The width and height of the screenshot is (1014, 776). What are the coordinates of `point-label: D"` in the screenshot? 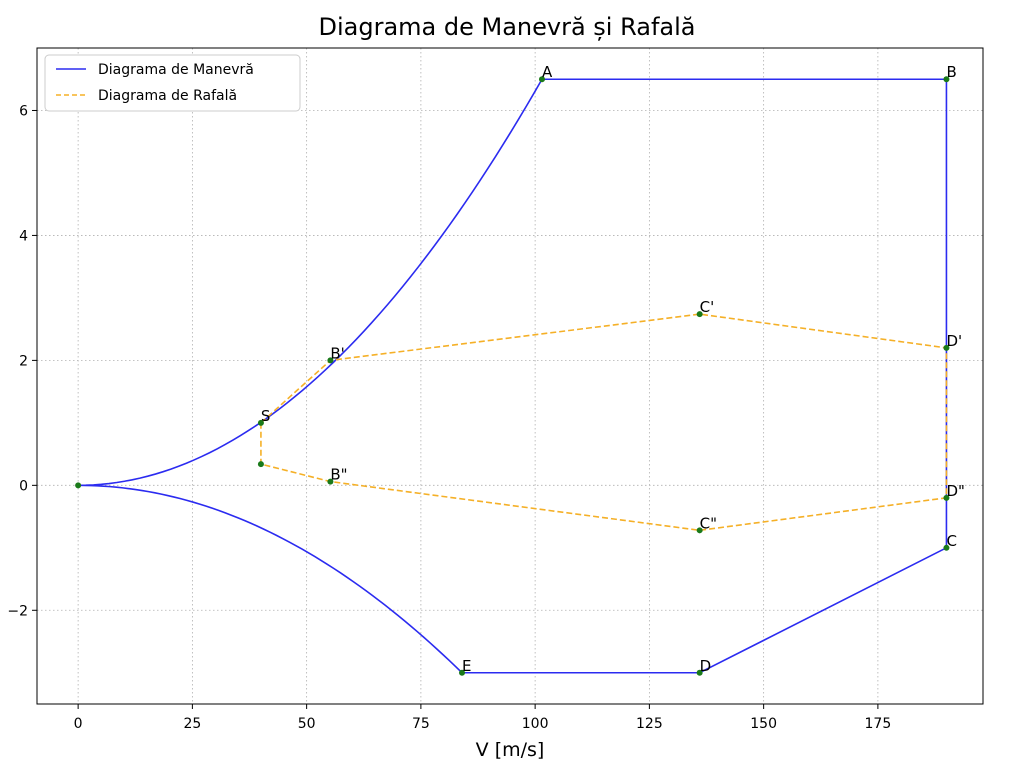 It's located at (955, 491).